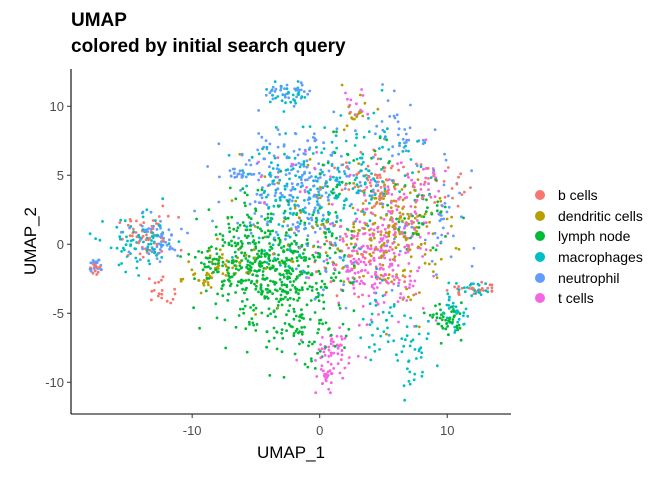 This screenshot has height=480, width=672. What do you see at coordinates (60, 244) in the screenshot?
I see `y-tick-label: 0` at bounding box center [60, 244].